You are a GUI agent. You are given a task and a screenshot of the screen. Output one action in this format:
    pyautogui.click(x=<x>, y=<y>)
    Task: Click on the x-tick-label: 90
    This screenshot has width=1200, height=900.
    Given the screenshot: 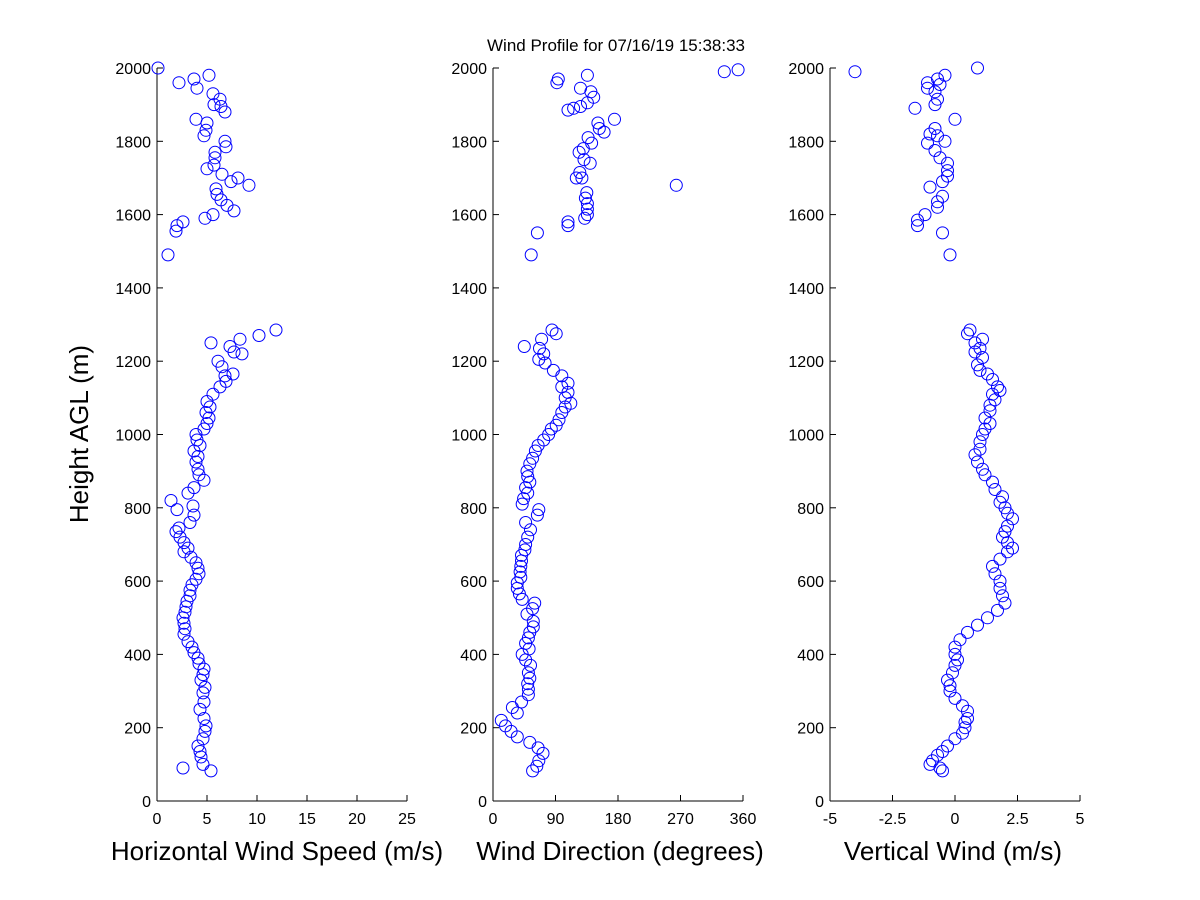 What is the action you would take?
    pyautogui.click(x=556, y=819)
    